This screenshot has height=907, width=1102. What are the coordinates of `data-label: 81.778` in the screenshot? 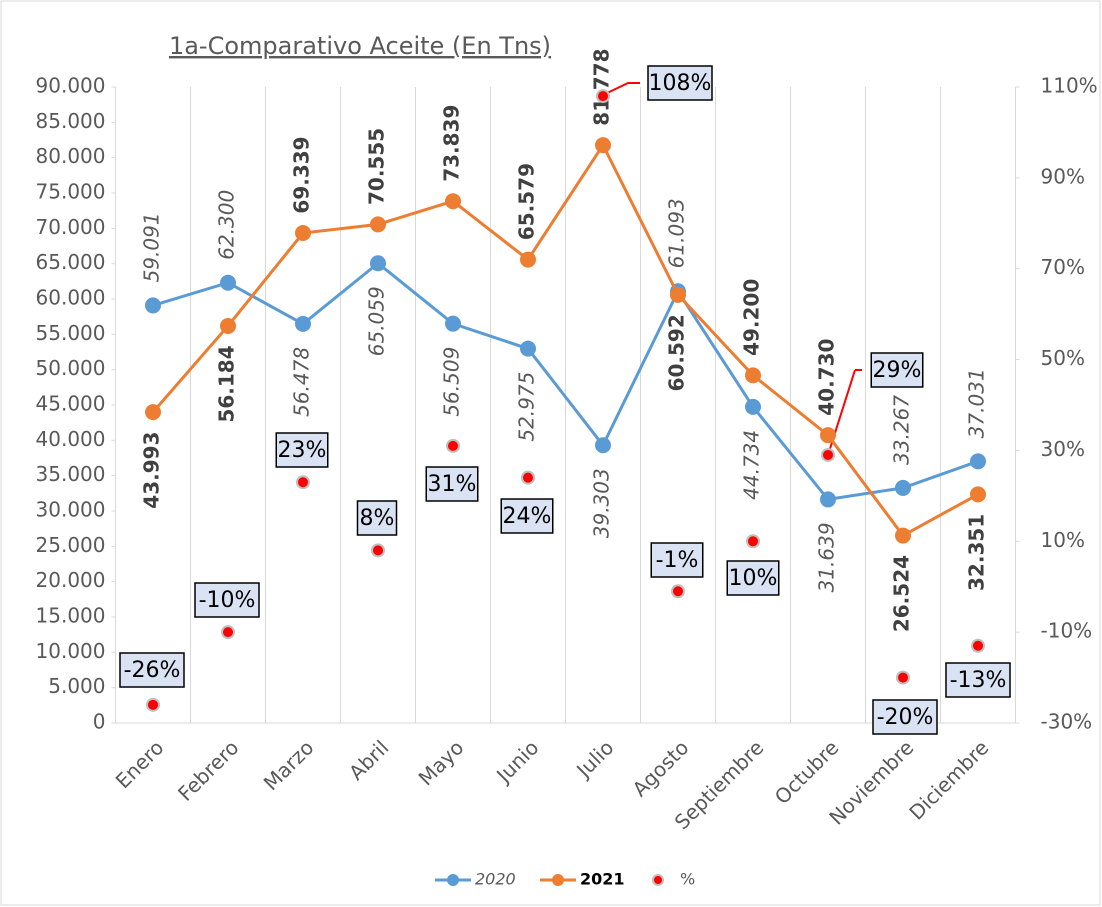 It's located at (602, 87).